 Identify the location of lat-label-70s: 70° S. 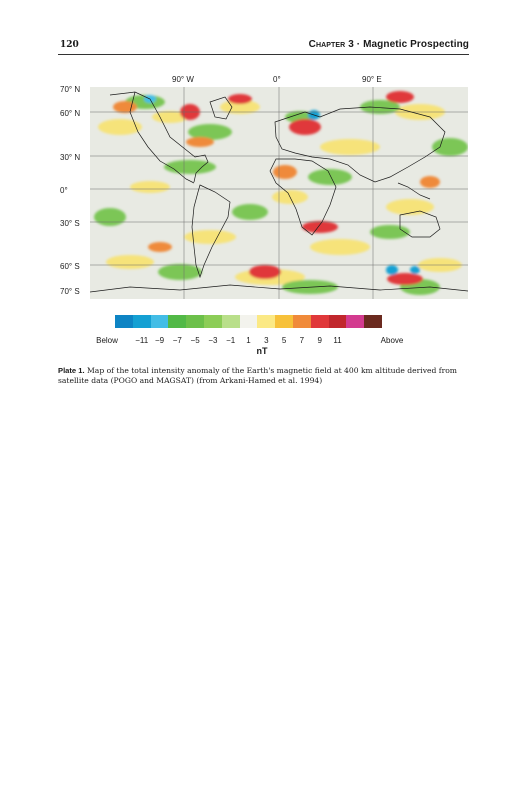
(70, 291).